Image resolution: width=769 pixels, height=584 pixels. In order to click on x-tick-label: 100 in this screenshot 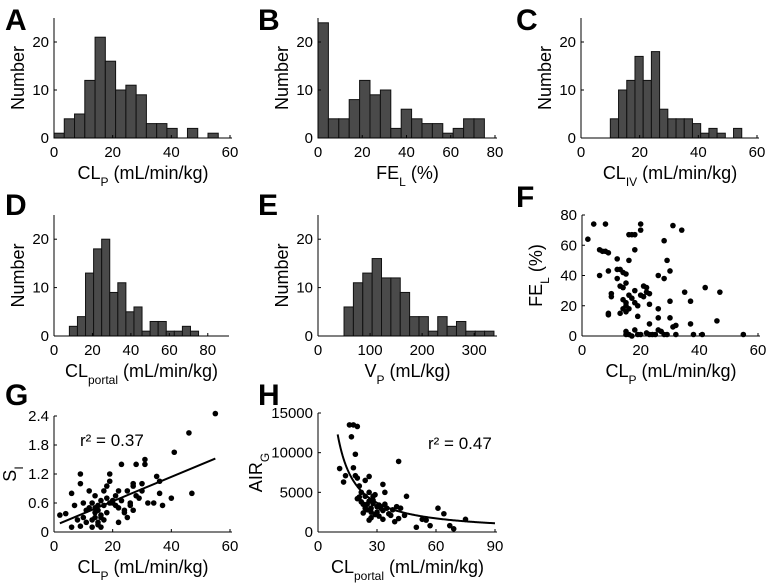, I will do `click(370, 350)`.